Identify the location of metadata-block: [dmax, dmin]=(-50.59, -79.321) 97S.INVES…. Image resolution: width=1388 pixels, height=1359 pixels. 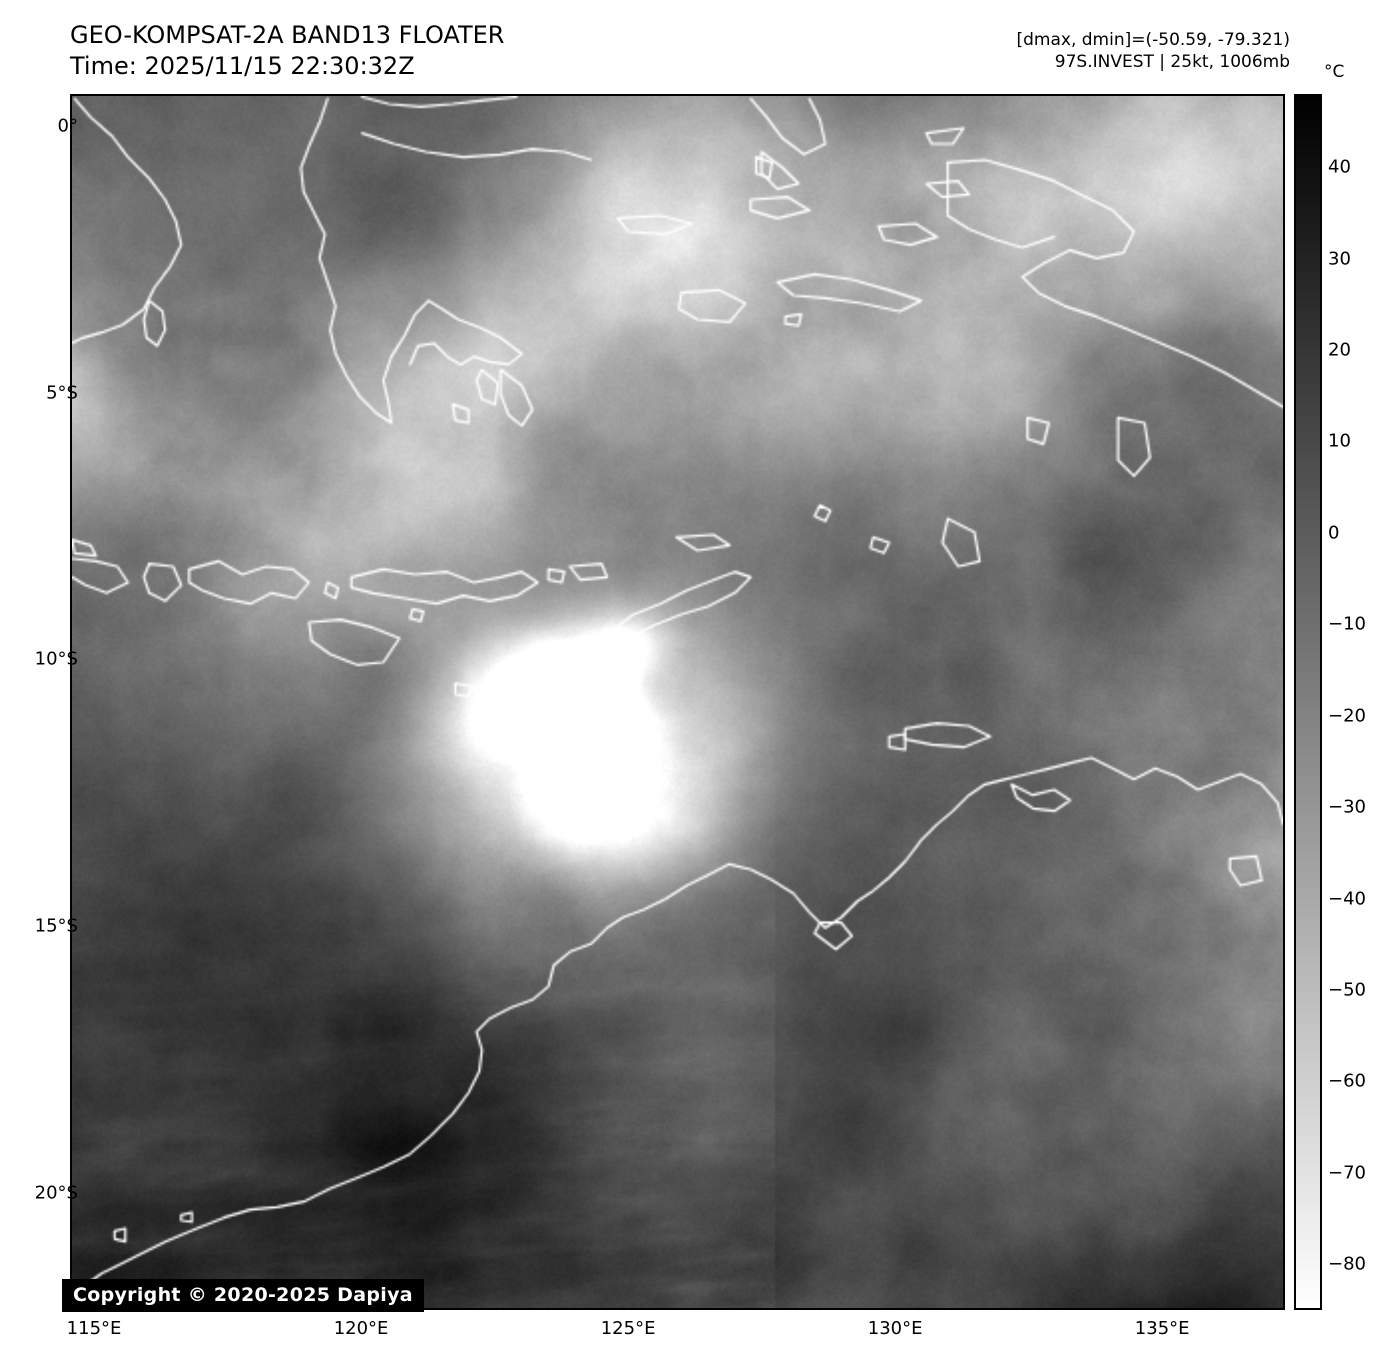
(1154, 51).